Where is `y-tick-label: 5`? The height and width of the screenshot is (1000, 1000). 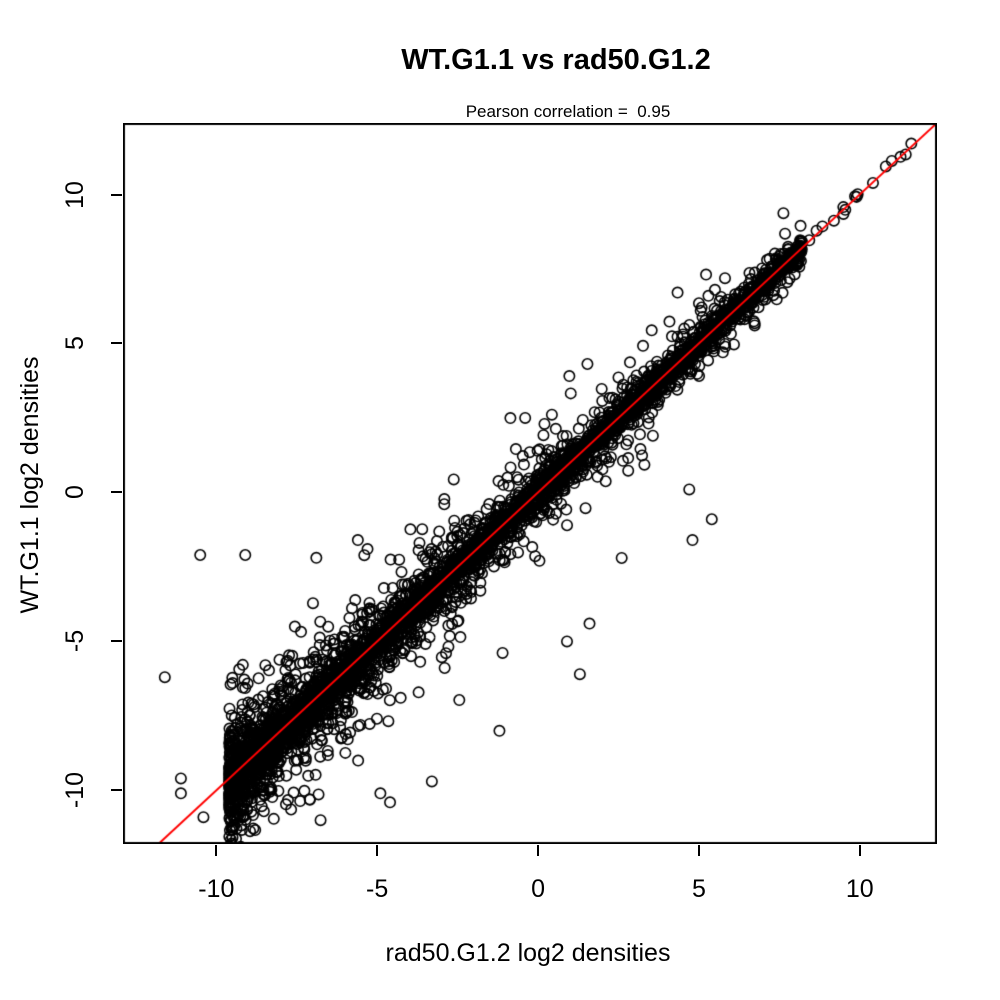
y-tick-label: 5 is located at coordinates (75, 343).